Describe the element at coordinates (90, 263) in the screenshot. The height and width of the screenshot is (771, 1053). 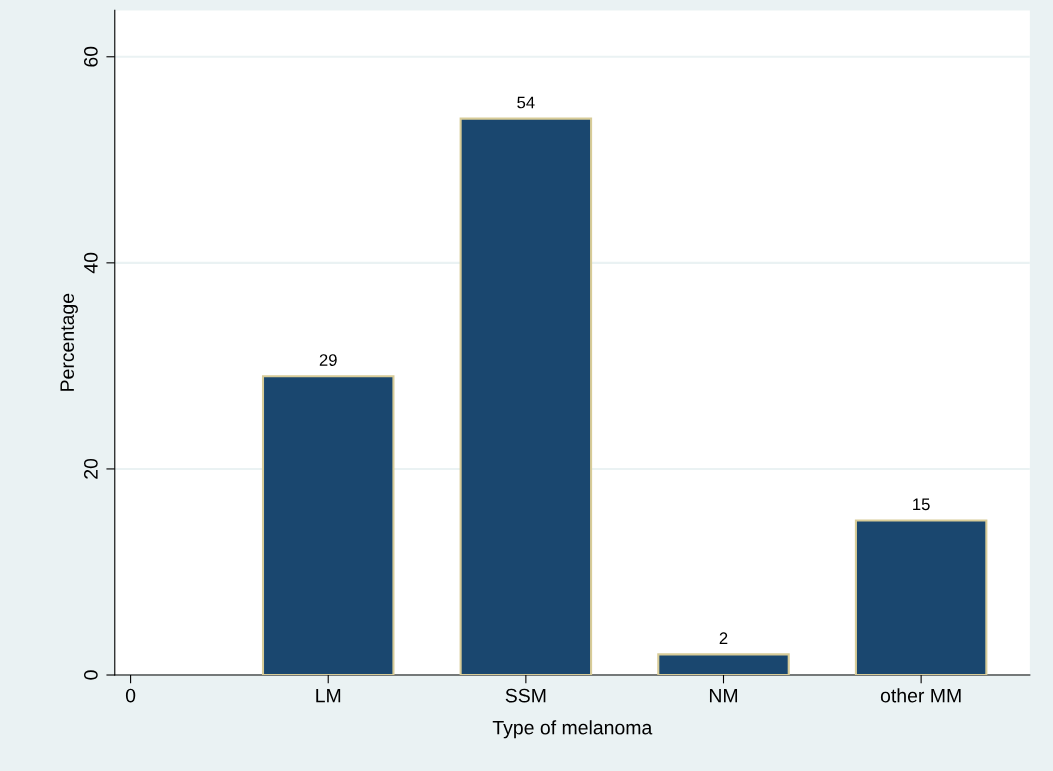
I see `y-tick-label: 40` at that location.